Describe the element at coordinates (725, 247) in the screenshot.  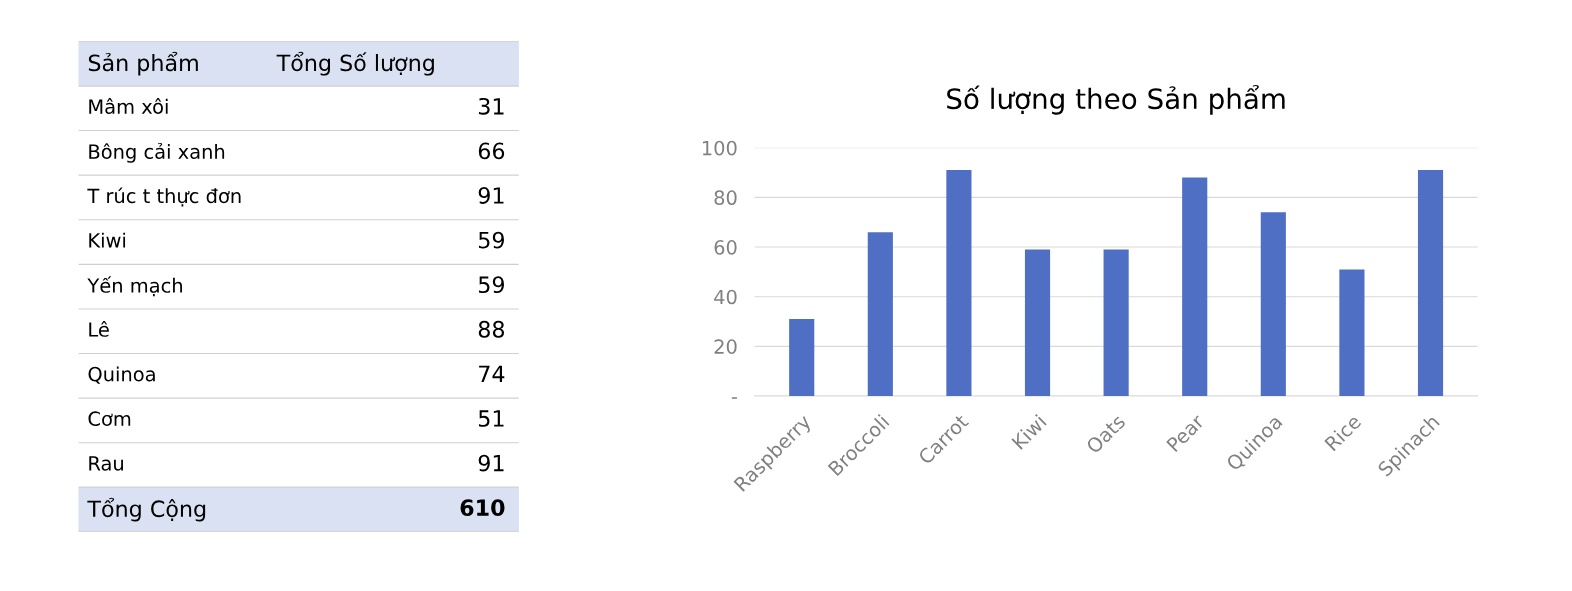
I see `y-tick-label: 60` at that location.